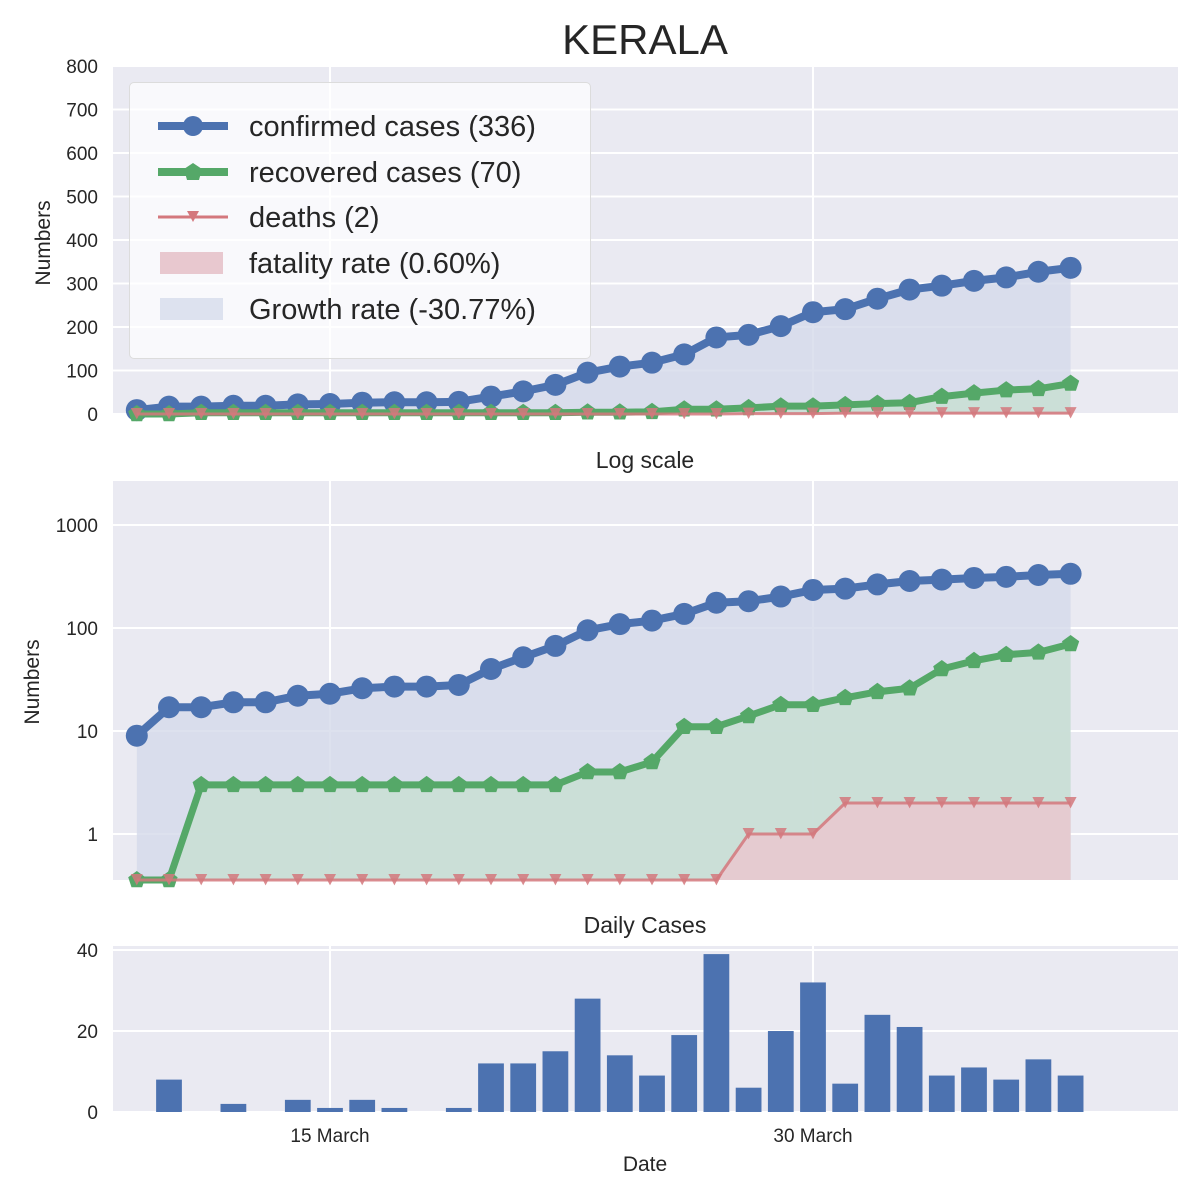 The height and width of the screenshot is (1200, 1200). What do you see at coordinates (82, 285) in the screenshot?
I see `ytick-label-linear-3: 300` at bounding box center [82, 285].